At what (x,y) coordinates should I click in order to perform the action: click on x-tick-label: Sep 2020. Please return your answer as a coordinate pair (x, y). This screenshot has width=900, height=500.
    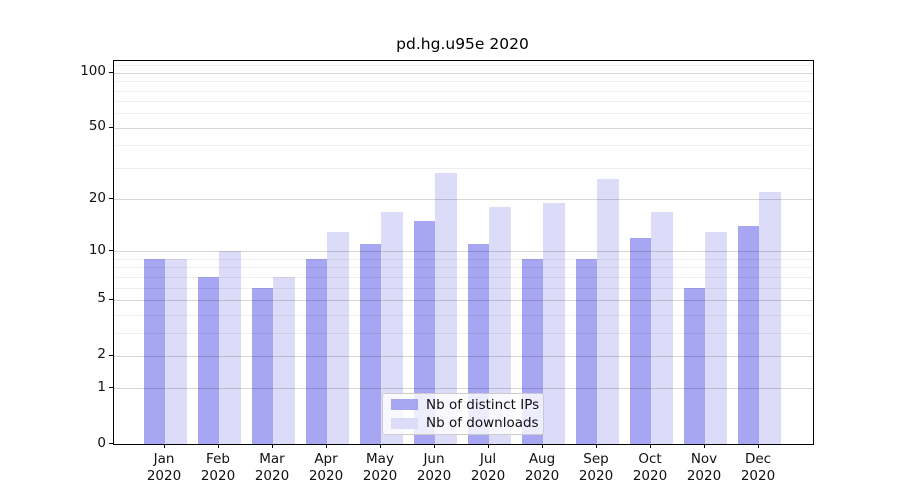
    Looking at the image, I should click on (596, 467).